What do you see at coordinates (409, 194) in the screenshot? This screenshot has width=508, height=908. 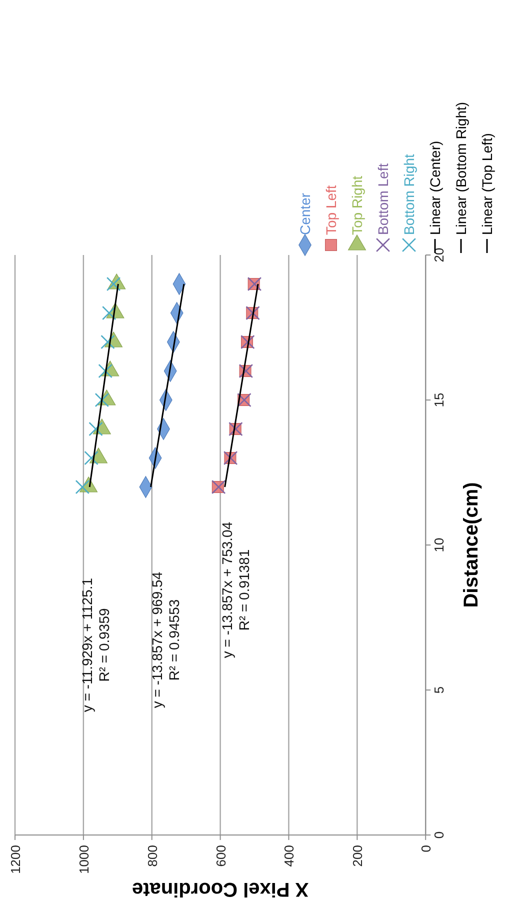 I see `text: Bottom Right` at bounding box center [409, 194].